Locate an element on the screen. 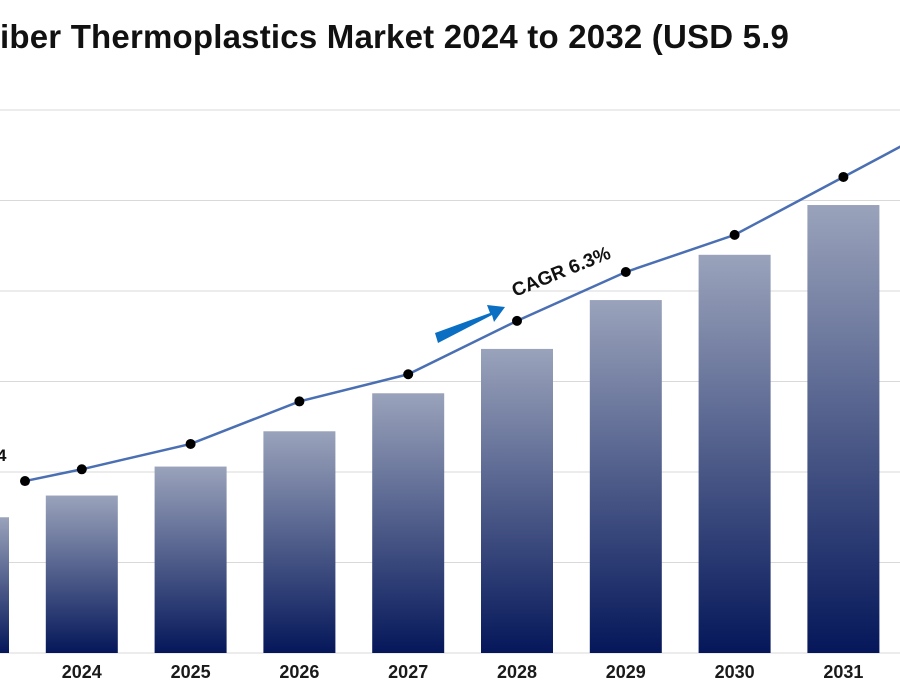 Image resolution: width=900 pixels, height=700 pixels. marker-2029 is located at coordinates (625, 271).